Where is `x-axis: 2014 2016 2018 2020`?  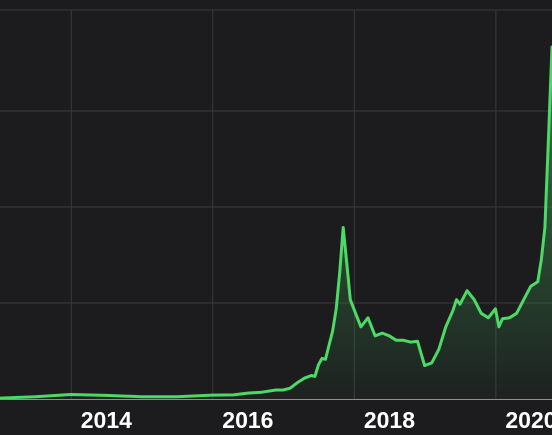
x-axis: 2014 2016 2018 2020 is located at coordinates (316, 420).